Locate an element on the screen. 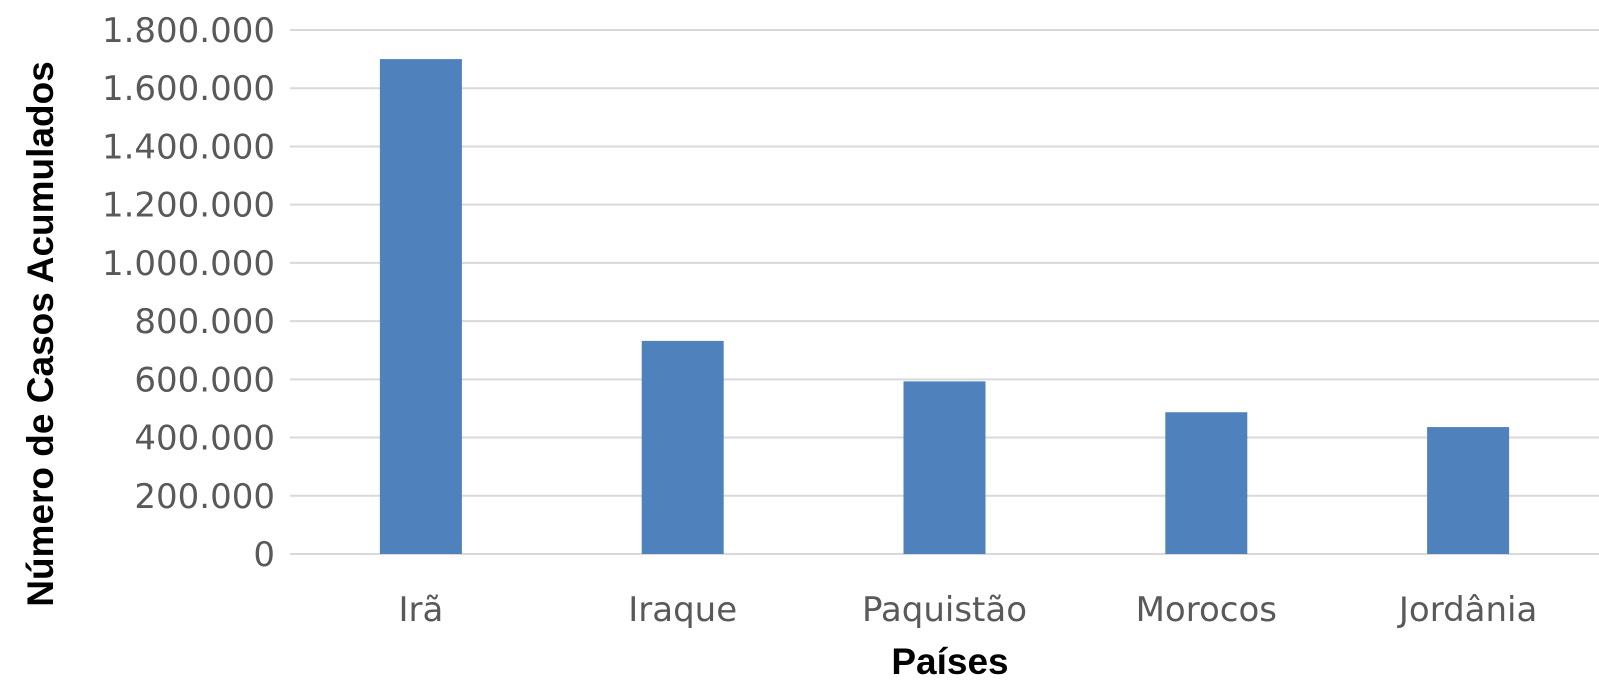 The image size is (1599, 695). x-tick-label: Irã is located at coordinates (420, 610).